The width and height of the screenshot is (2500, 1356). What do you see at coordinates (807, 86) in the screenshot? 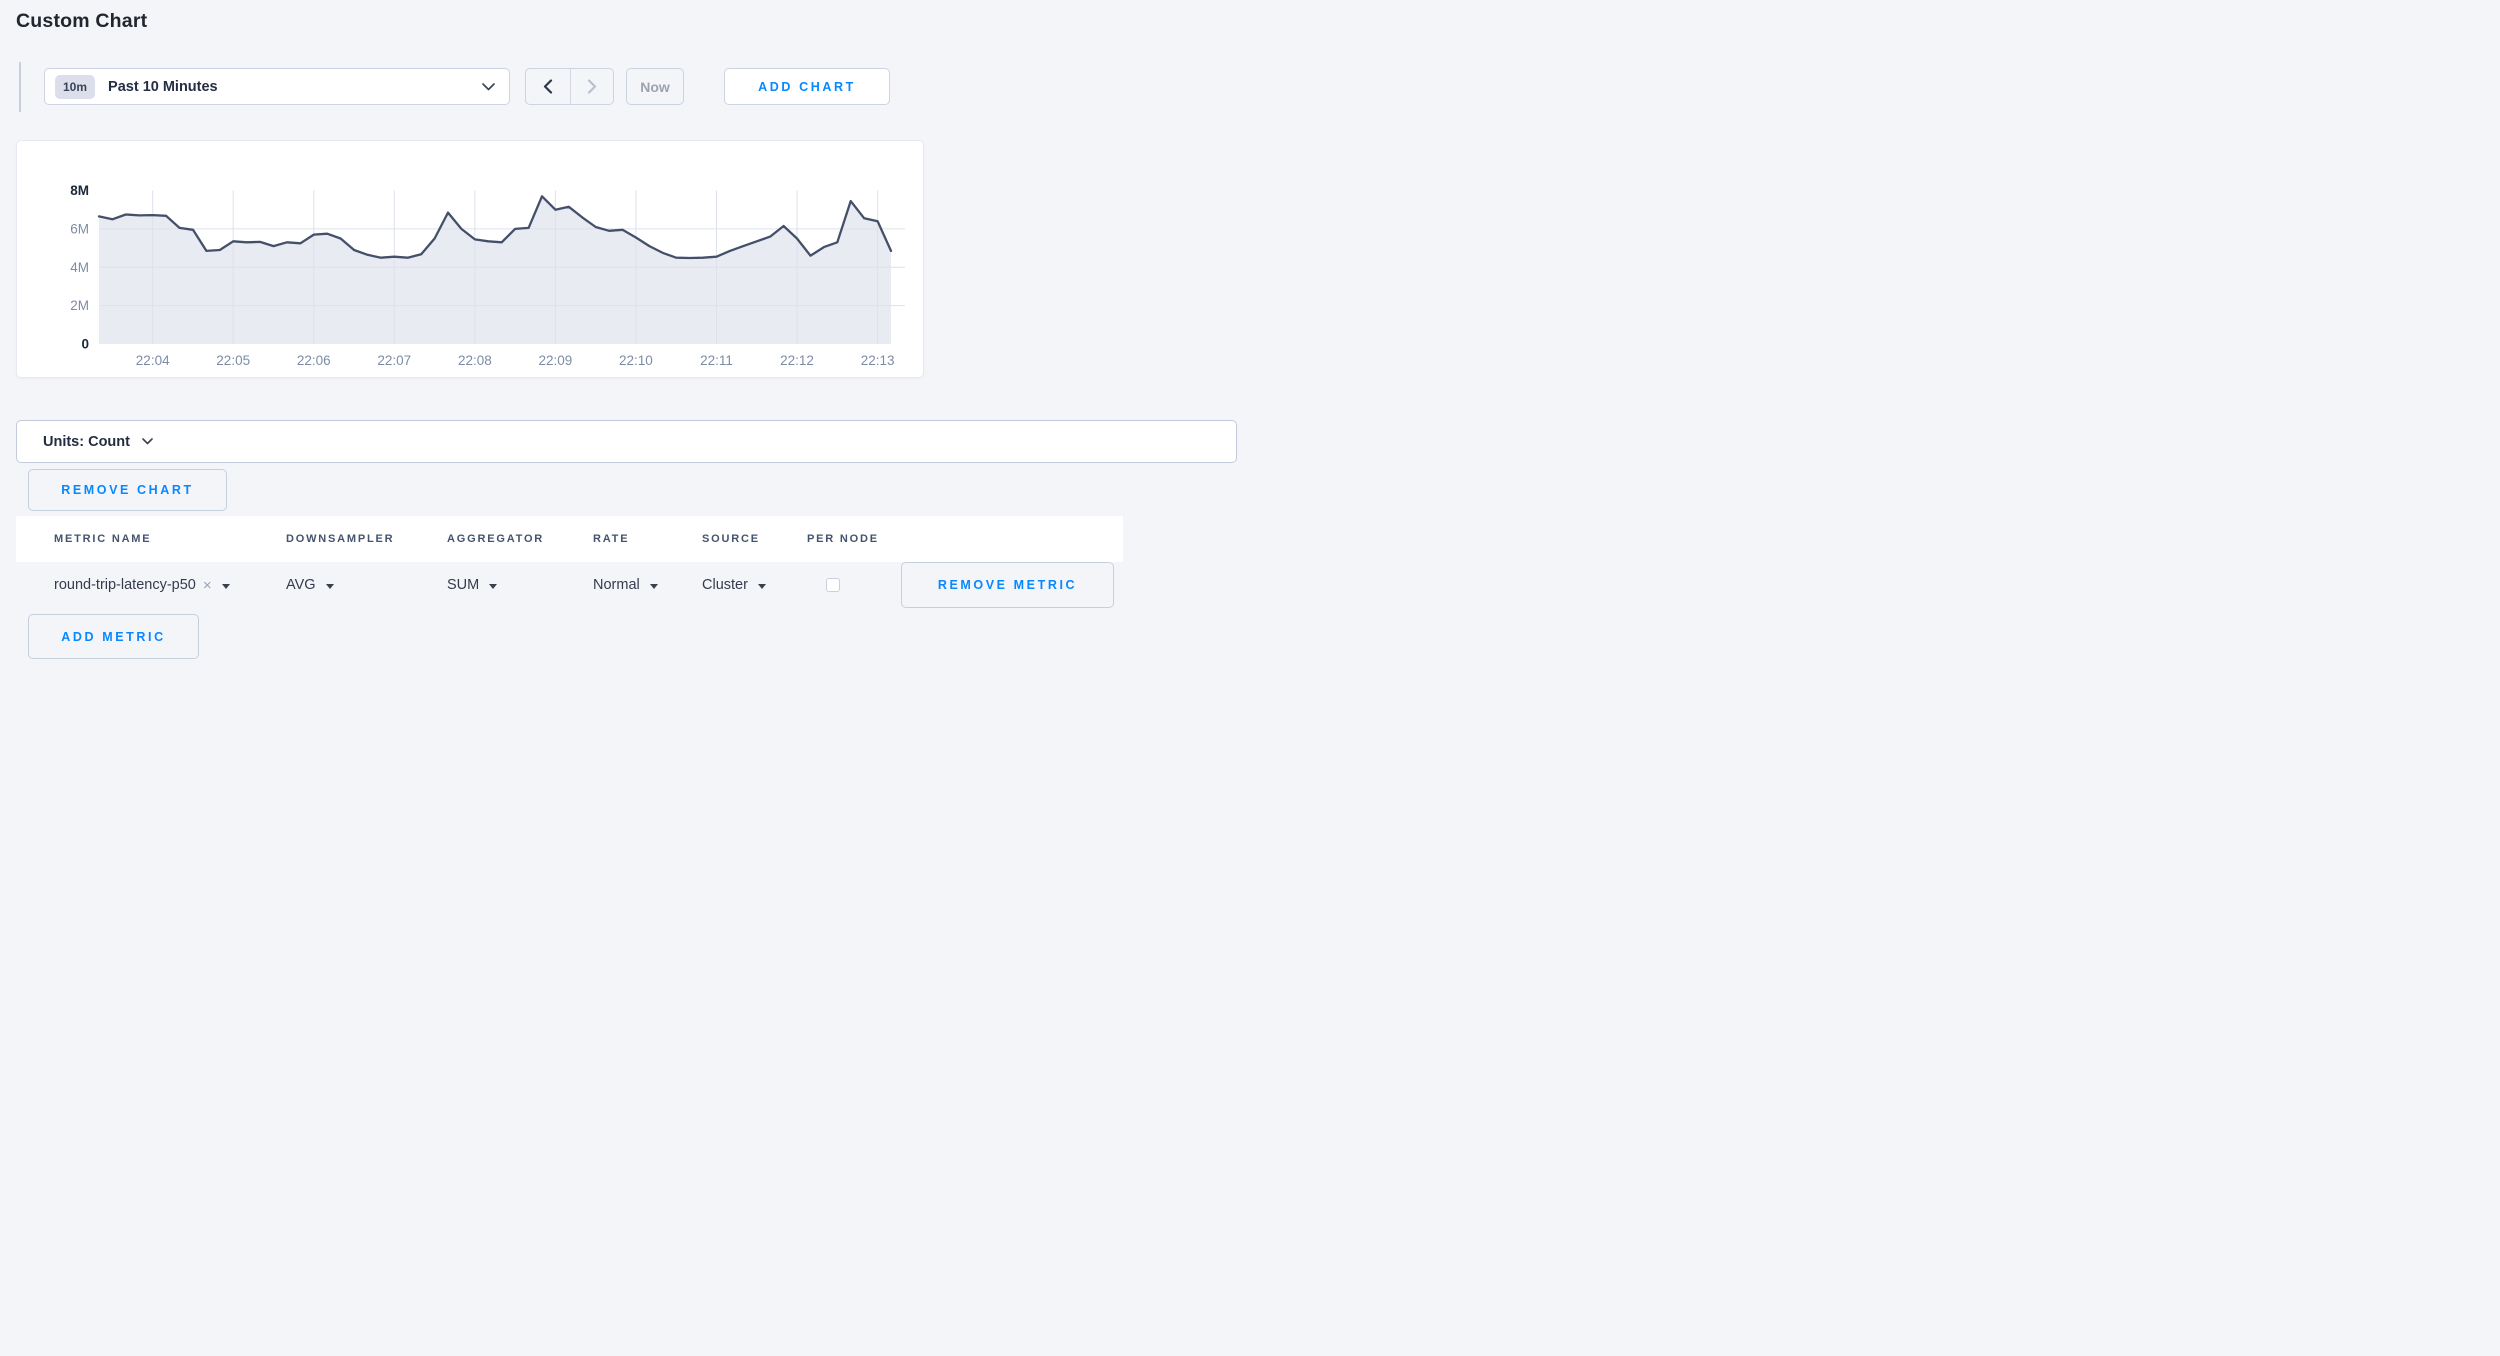
I see `add-chart-button: ADD CHART` at bounding box center [807, 86].